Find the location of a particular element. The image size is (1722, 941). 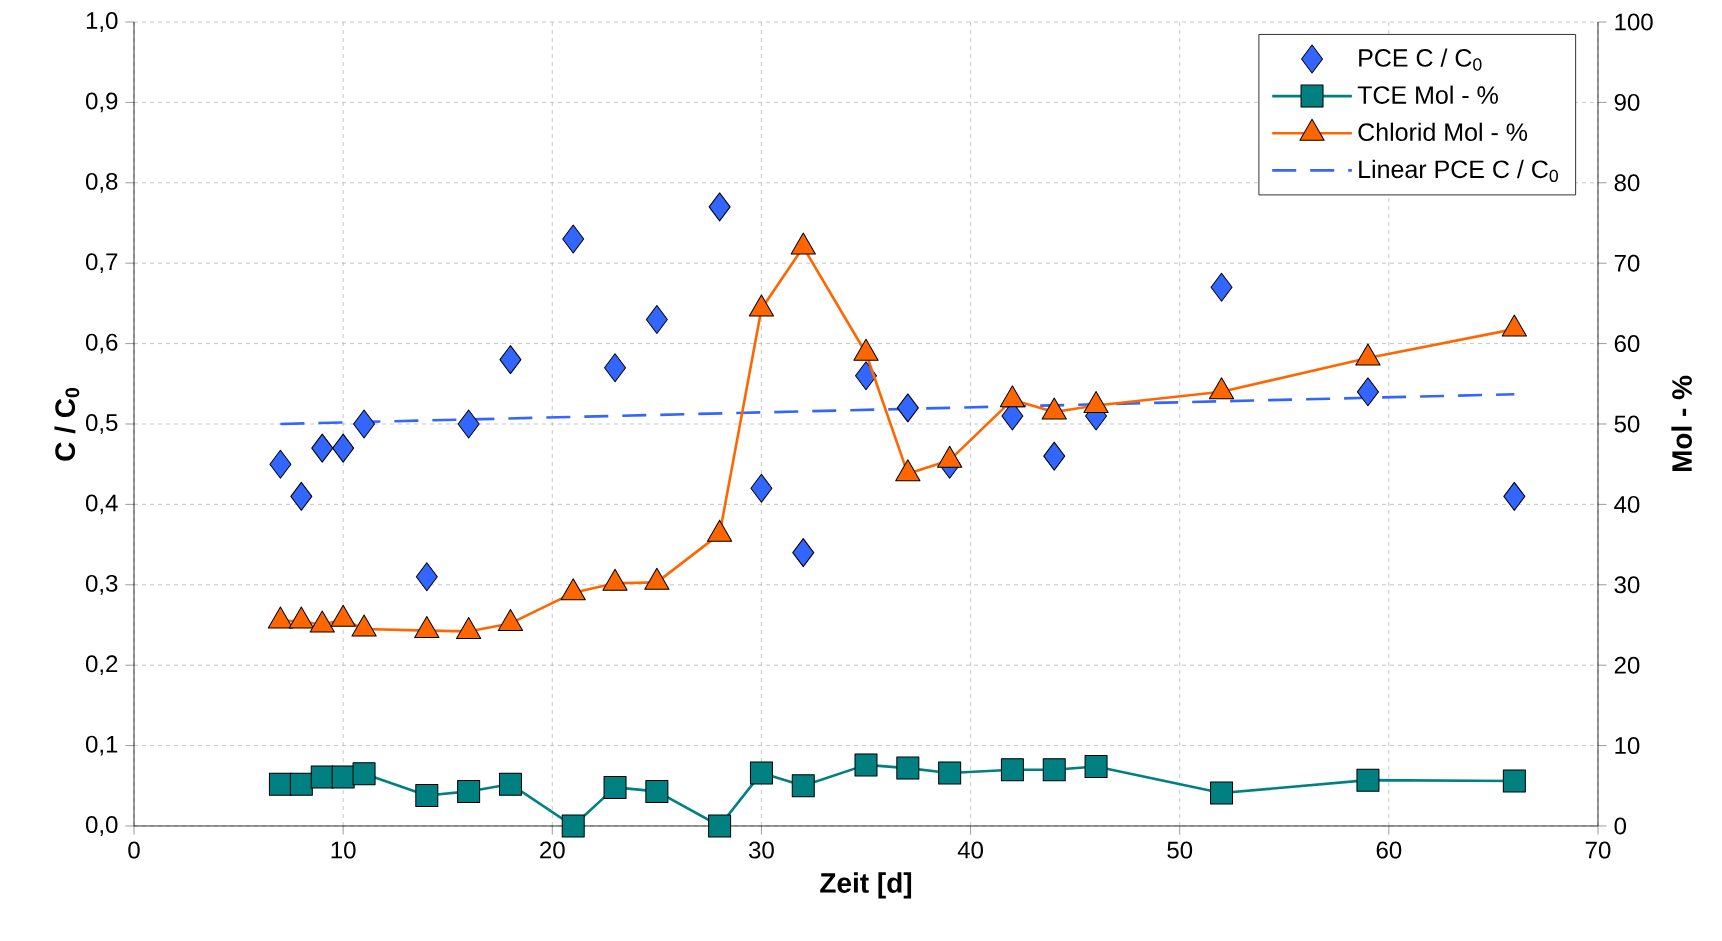

y2-tick-label: 20 is located at coordinates (1627, 665).